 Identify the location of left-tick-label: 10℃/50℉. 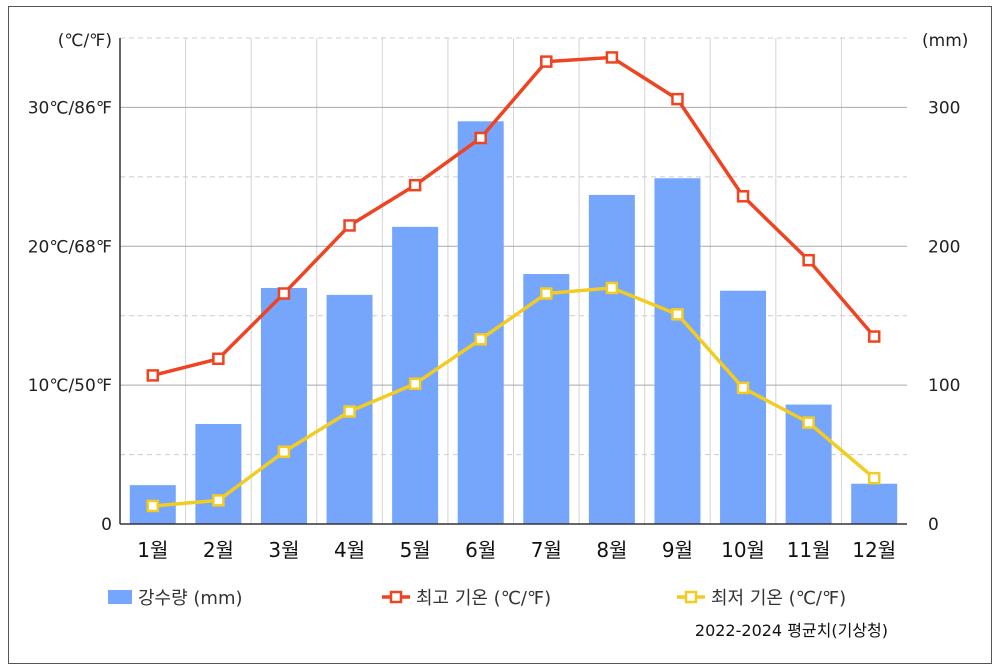
(70, 386).